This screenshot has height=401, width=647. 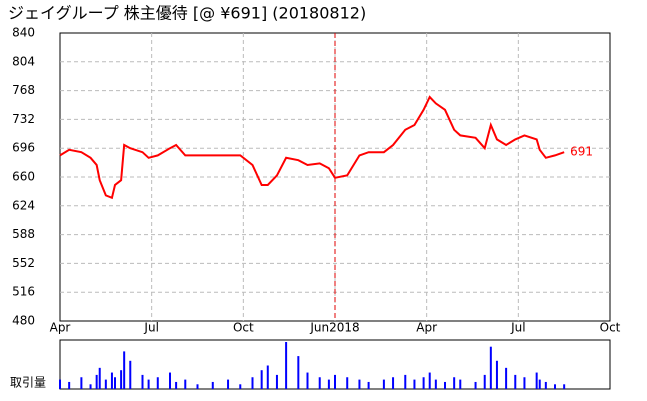 What do you see at coordinates (23, 33) in the screenshot?
I see `y-tick-label: 840` at bounding box center [23, 33].